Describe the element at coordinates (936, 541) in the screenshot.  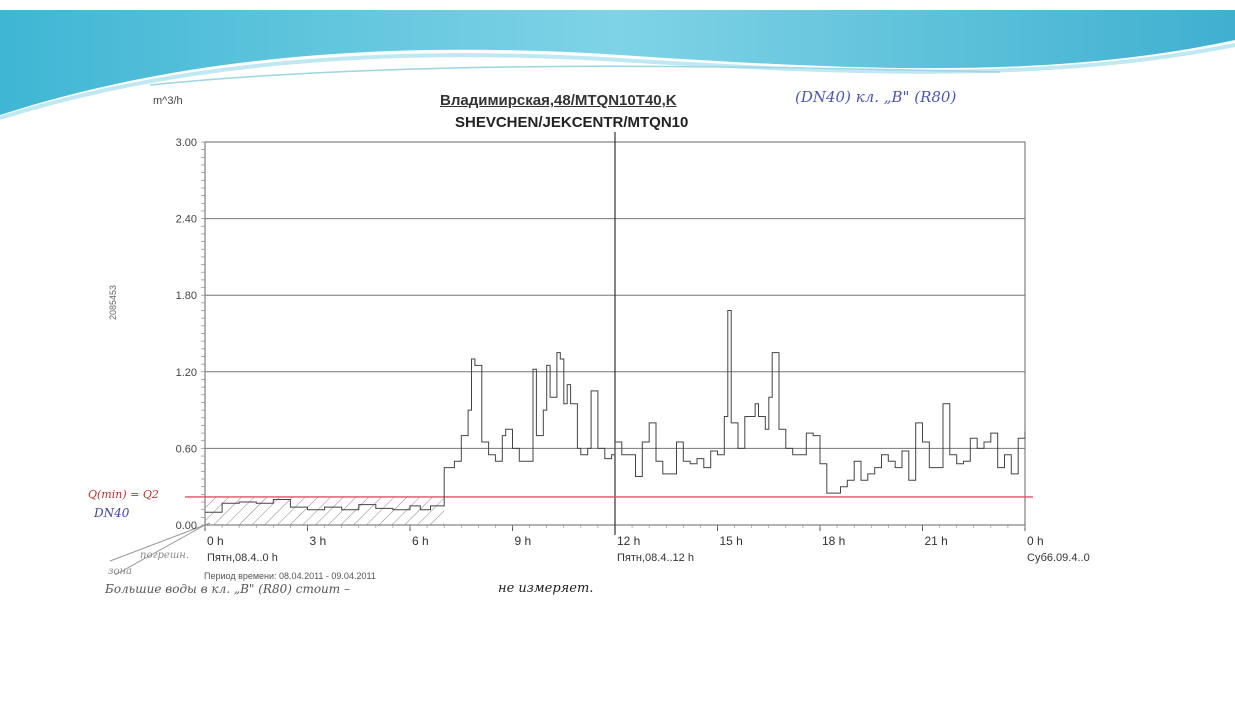
I see `x-tick-label: 21 h` at that location.